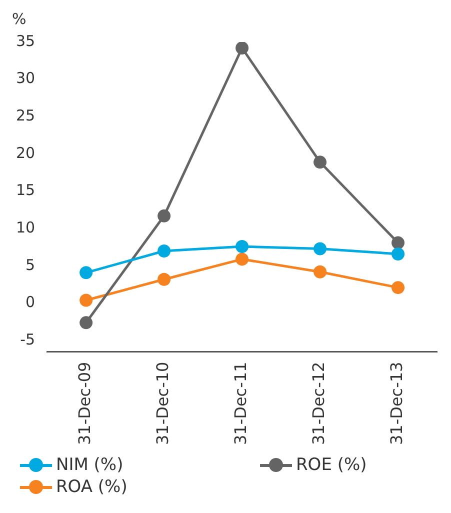  What do you see at coordinates (31, 302) in the screenshot?
I see `y-tick-label: 0` at bounding box center [31, 302].